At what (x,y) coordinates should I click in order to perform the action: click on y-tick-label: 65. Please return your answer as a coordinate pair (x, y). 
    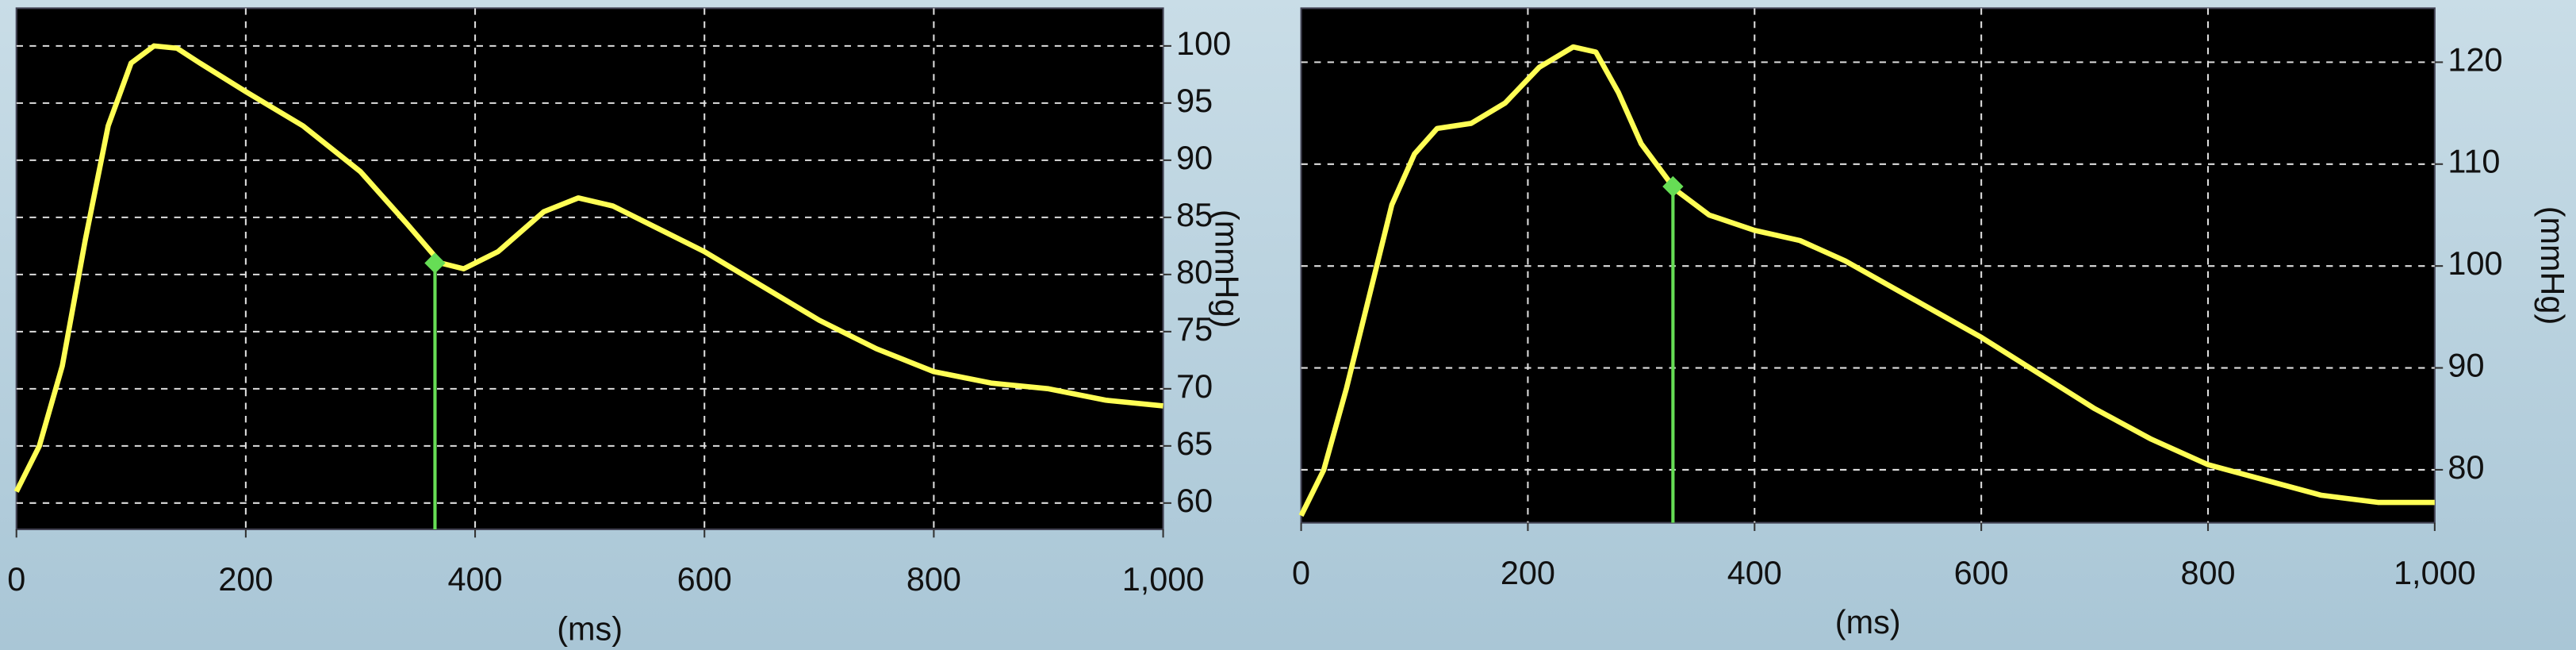
    Looking at the image, I should click on (1194, 443).